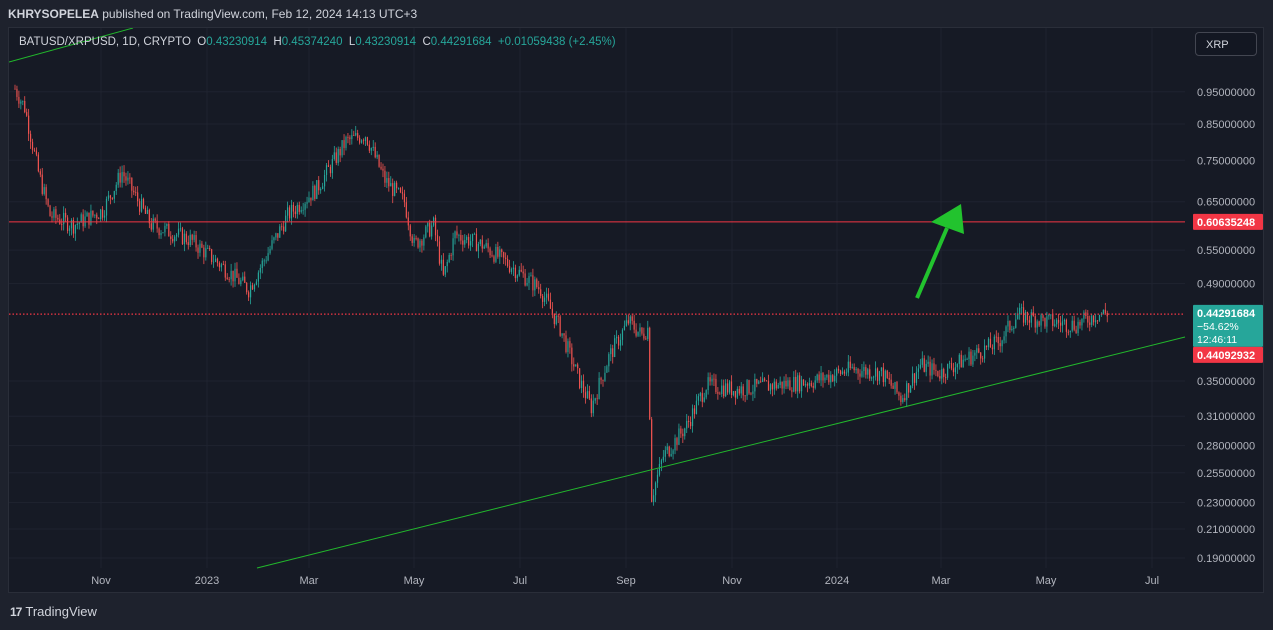 This screenshot has height=630, width=1273. I want to click on last-price-tag, so click(1228, 325).